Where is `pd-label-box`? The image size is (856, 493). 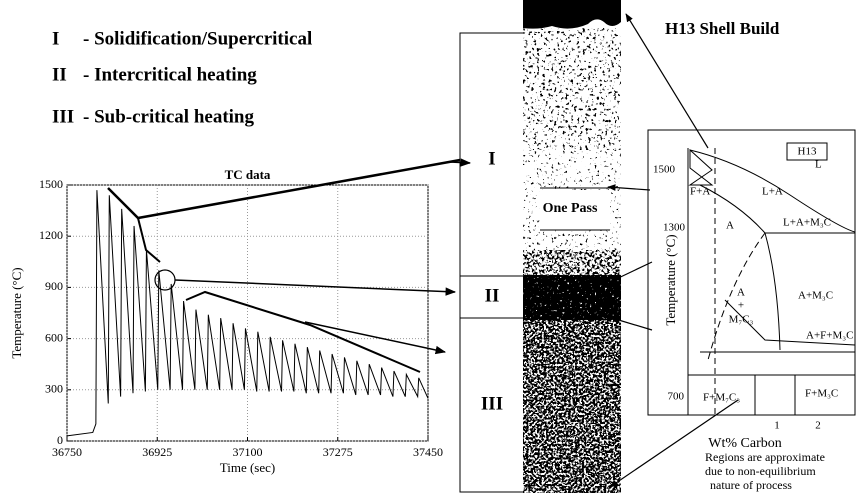 pd-label-box is located at coordinates (807, 151).